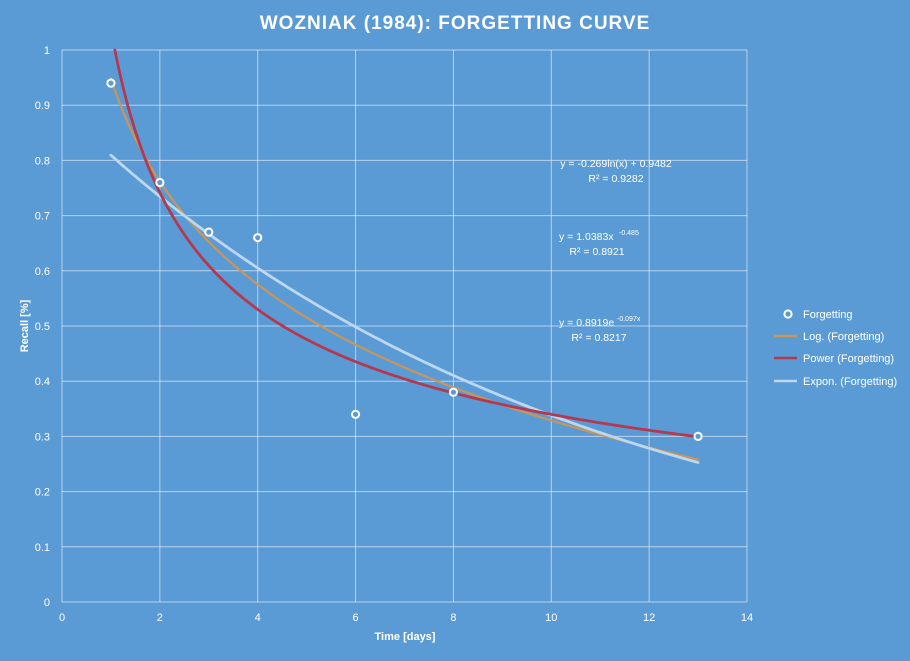 This screenshot has width=910, height=661. What do you see at coordinates (42, 217) in the screenshot?
I see `y-tick-label: 0.7` at bounding box center [42, 217].